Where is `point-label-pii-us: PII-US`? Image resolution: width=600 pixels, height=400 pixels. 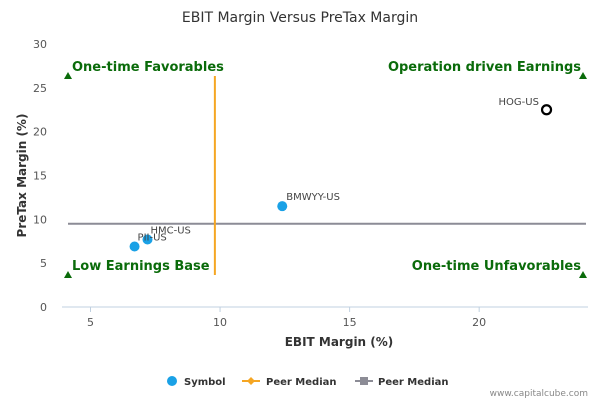 point-label-pii-us: PII-US is located at coordinates (152, 238).